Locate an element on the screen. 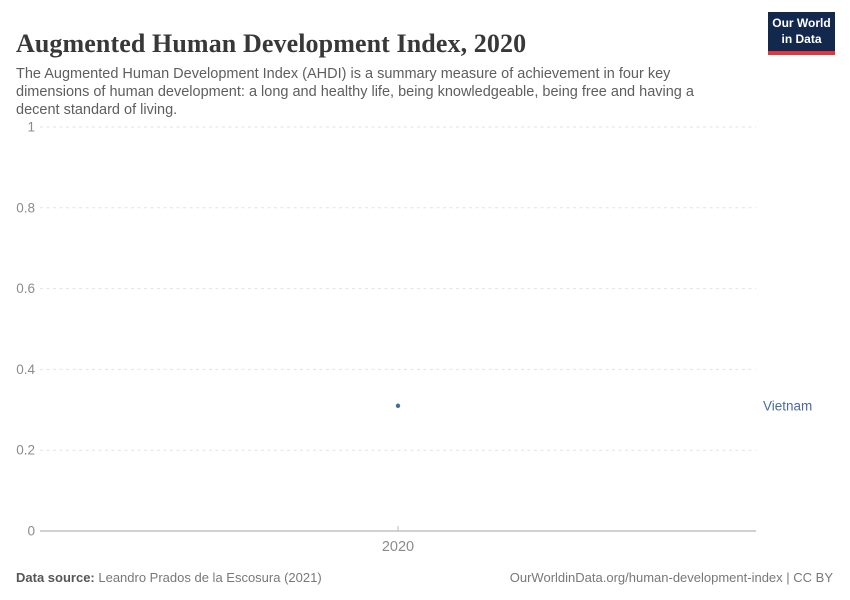 Image resolution: width=850 pixels, height=600 pixels. data-source-label: Data source: is located at coordinates (55, 577).